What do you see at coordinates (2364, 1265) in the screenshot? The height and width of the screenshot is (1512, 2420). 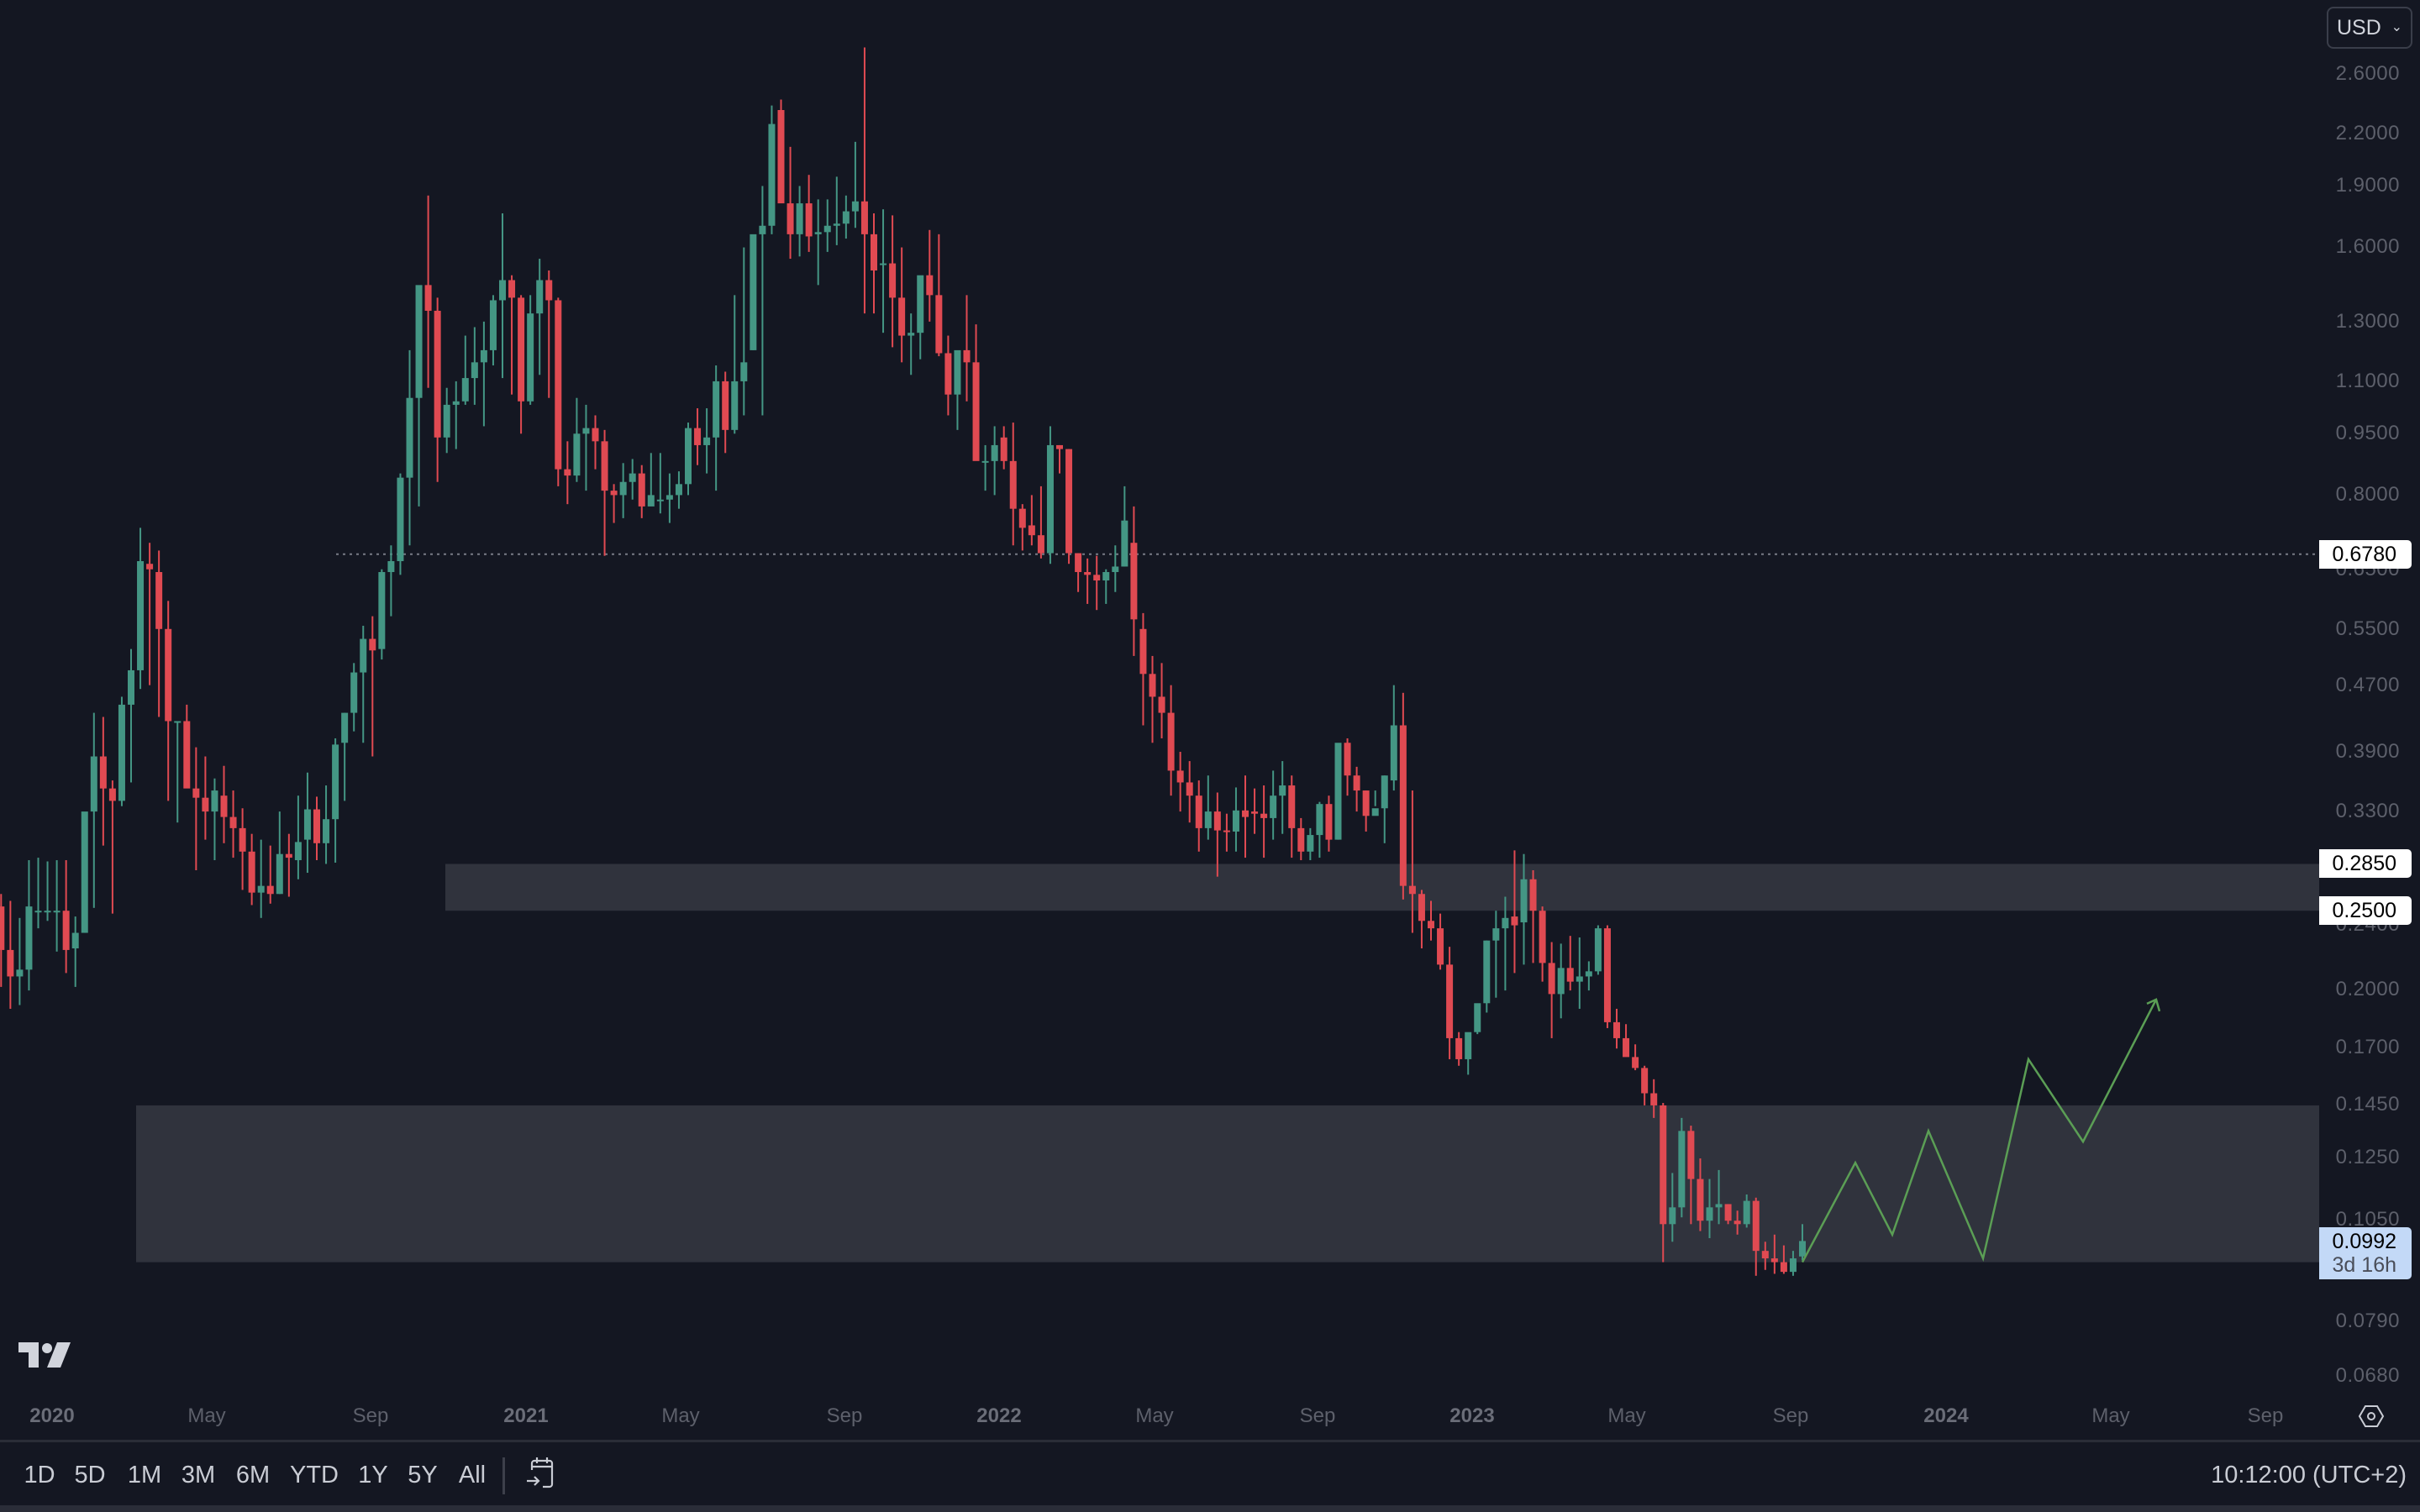 I see `bar-countdown: 3d 16h` at bounding box center [2364, 1265].